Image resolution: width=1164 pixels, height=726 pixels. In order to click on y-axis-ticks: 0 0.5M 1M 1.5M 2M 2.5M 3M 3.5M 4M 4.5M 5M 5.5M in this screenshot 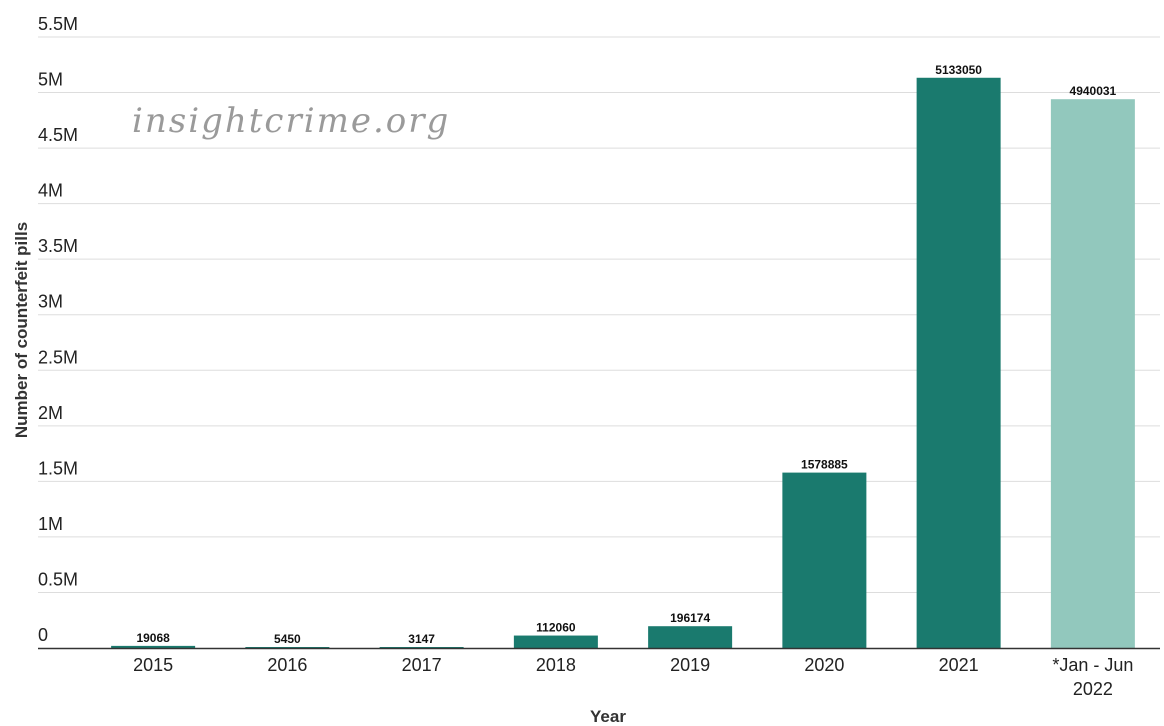, I will do `click(58, 329)`.